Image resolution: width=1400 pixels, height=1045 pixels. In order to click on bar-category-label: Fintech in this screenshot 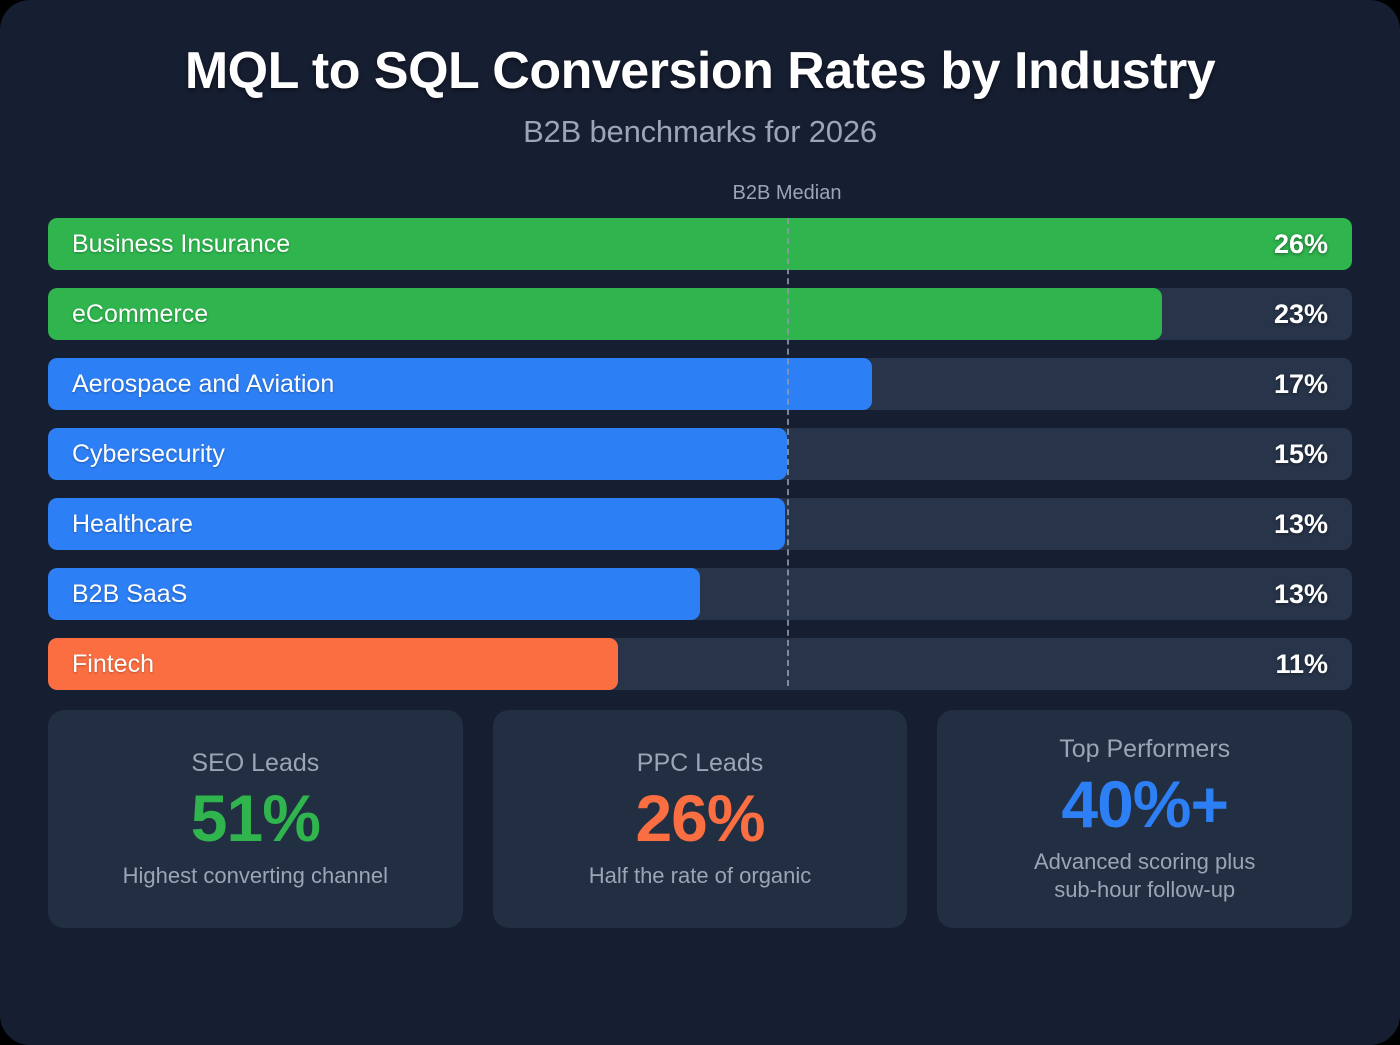, I will do `click(113, 664)`.